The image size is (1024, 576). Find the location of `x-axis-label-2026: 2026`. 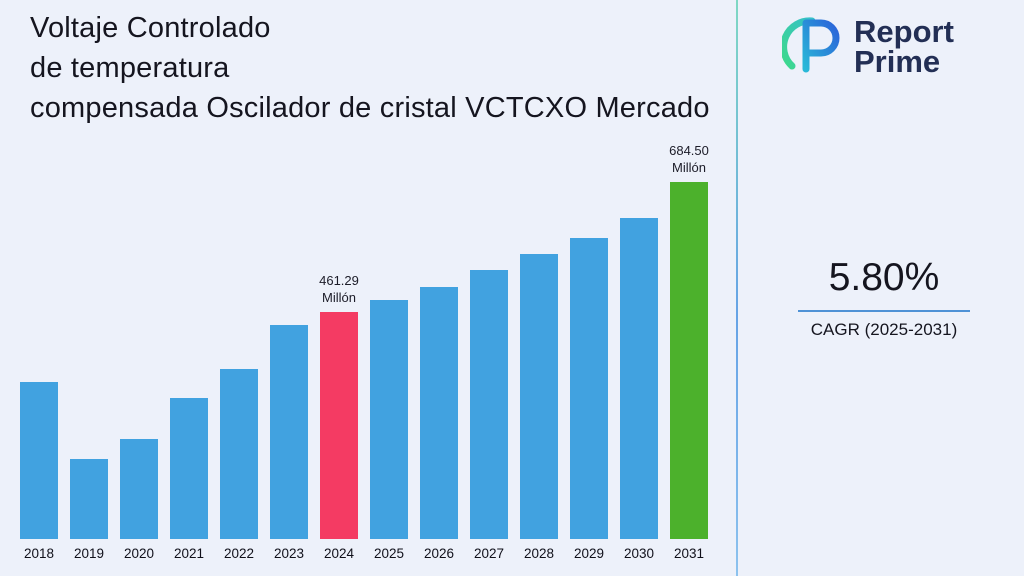

x-axis-label-2026: 2026 is located at coordinates (439, 553).